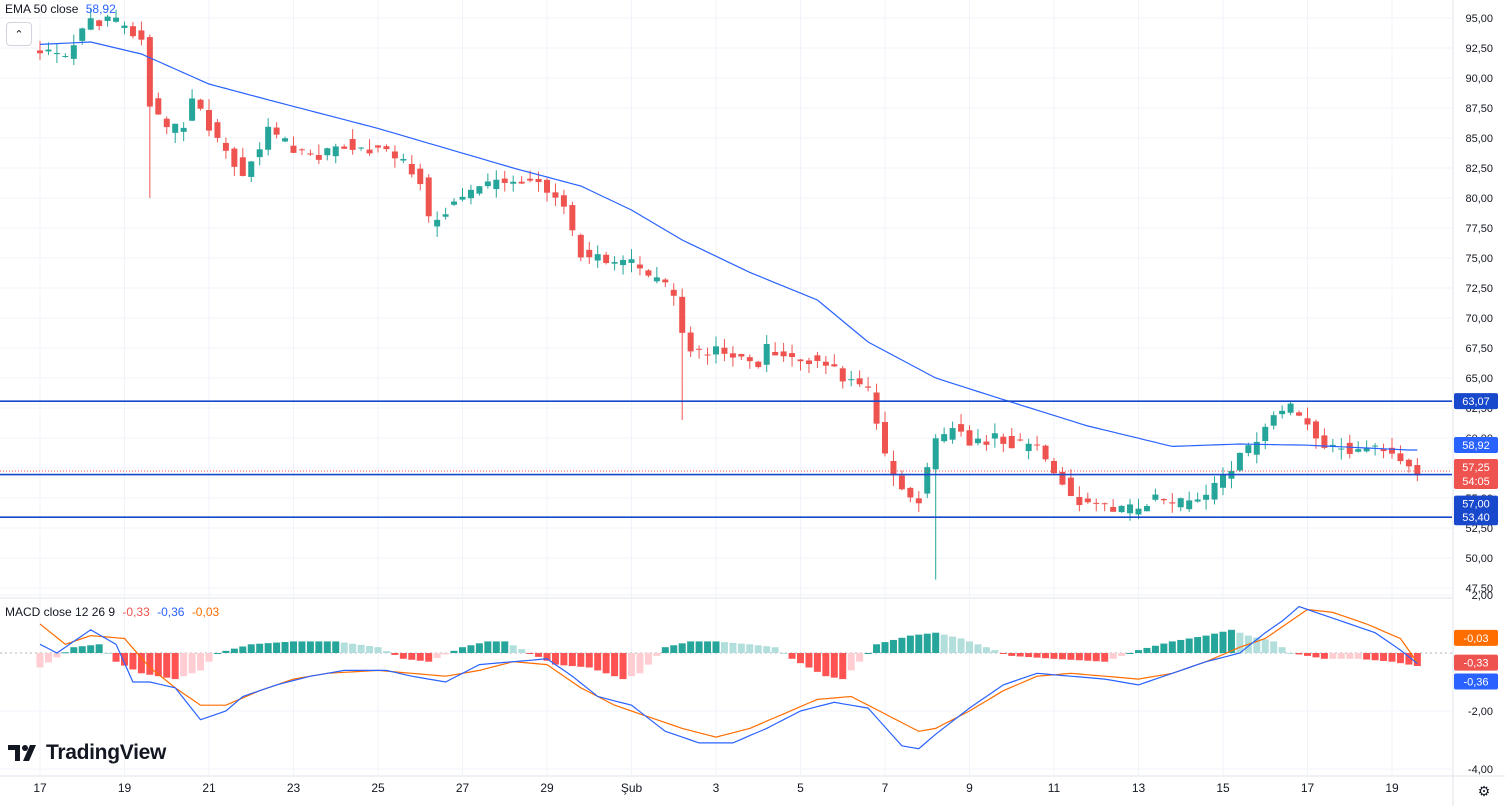 The image size is (1505, 806). What do you see at coordinates (114, 612) in the screenshot?
I see `macd-legend: MACD close 12 26 9 -0,33 -0,36 -0,03` at bounding box center [114, 612].